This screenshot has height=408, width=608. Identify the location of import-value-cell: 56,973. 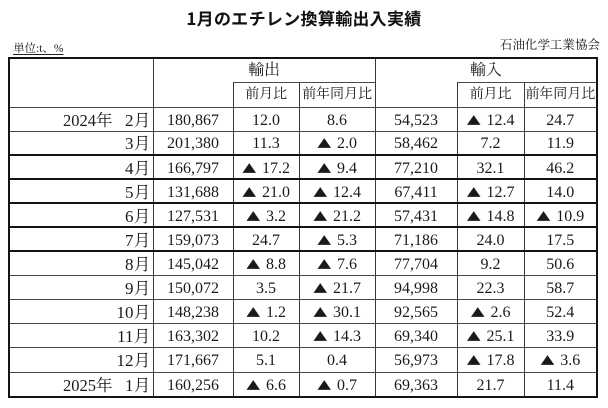
(416, 359).